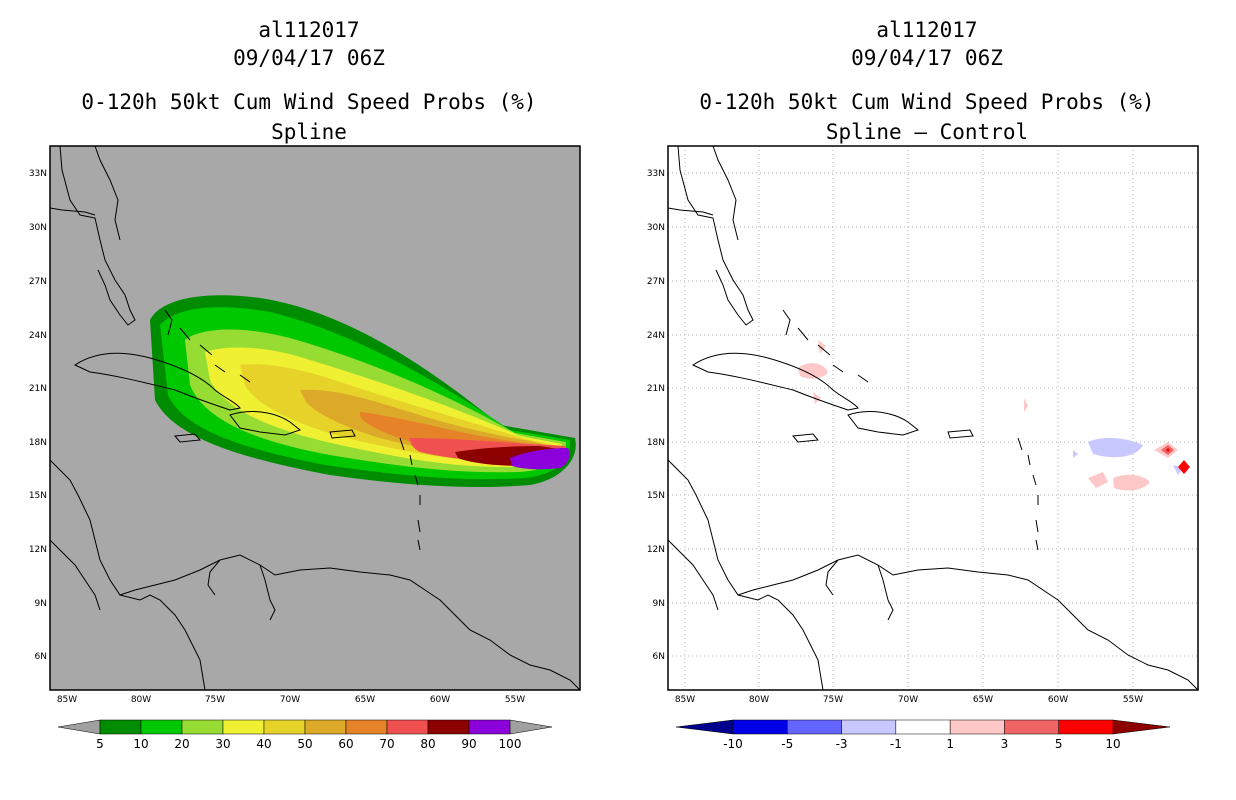 The height and width of the screenshot is (800, 1236). What do you see at coordinates (427, 744) in the screenshot?
I see `colorbar-tick-label: 80` at bounding box center [427, 744].